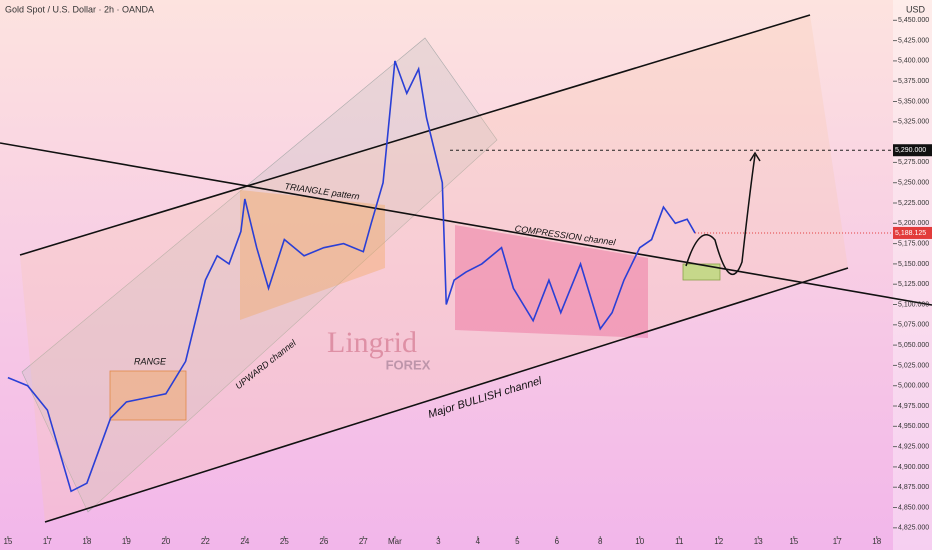 This screenshot has height=550, width=932. Describe the element at coordinates (913, 507) in the screenshot. I see `y-tick-label: 4,850.000` at that location.